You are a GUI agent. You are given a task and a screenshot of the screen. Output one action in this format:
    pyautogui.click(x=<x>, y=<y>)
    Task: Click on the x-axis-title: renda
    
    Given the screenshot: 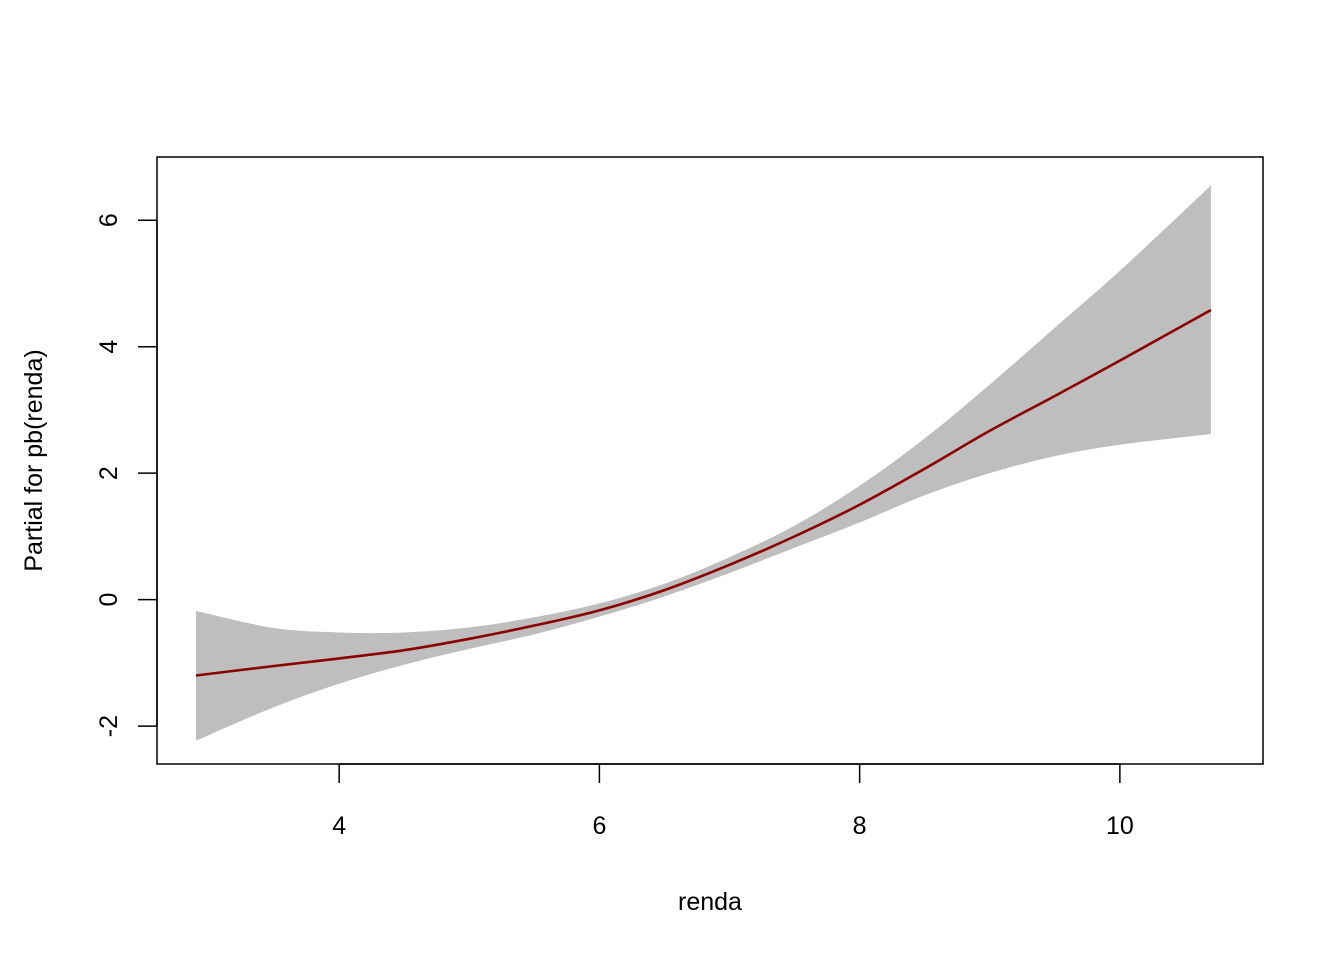 What is the action you would take?
    pyautogui.click(x=710, y=902)
    